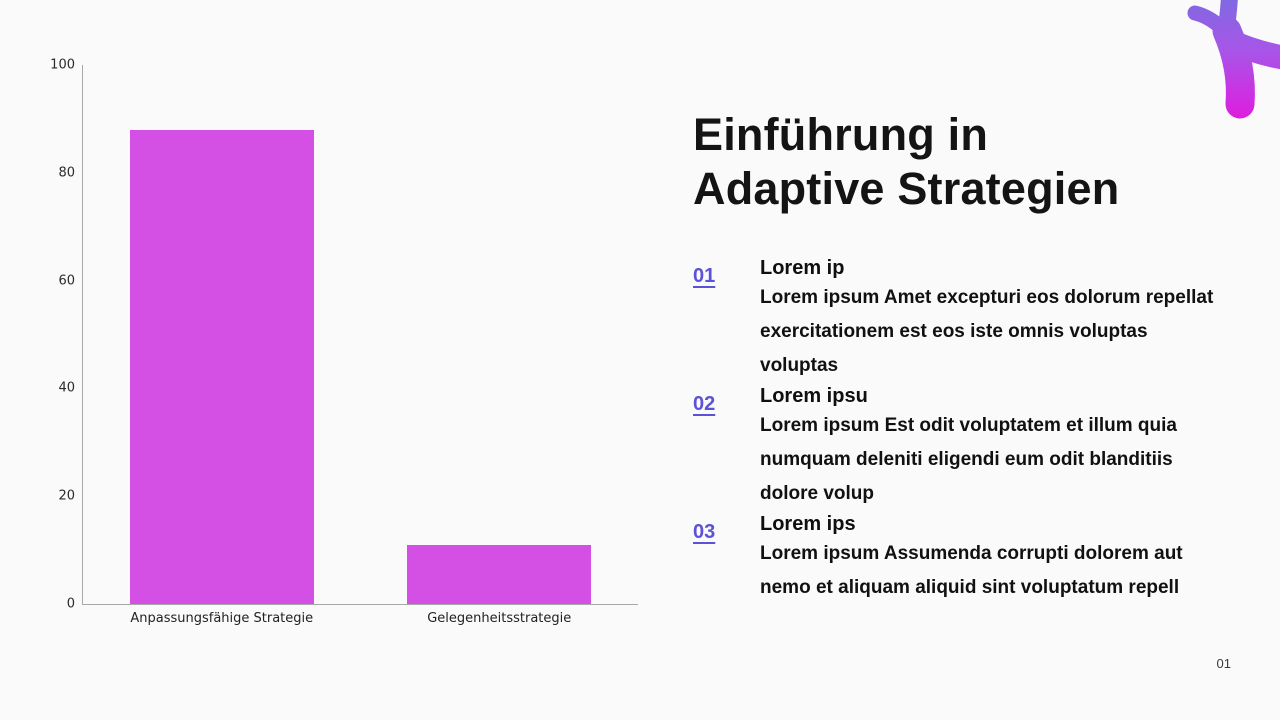  I want to click on bar-gelegenheitsstrategie, so click(499, 574).